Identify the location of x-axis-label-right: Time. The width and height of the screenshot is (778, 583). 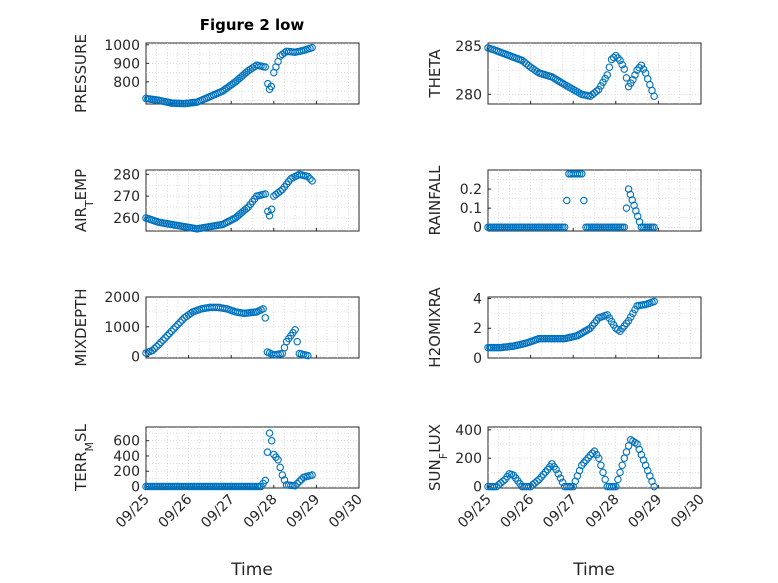
(593, 570).